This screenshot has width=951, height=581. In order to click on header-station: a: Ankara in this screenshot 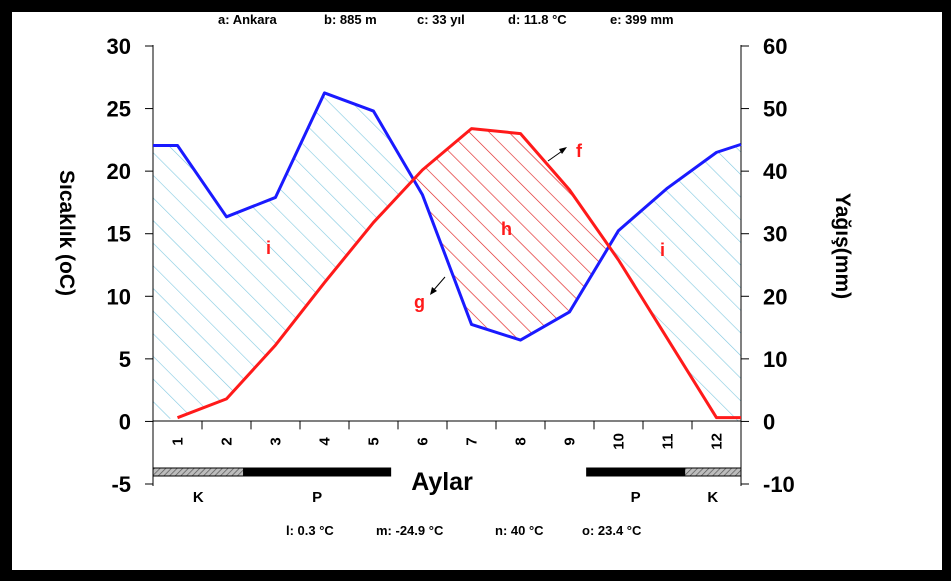, I will do `click(248, 19)`.